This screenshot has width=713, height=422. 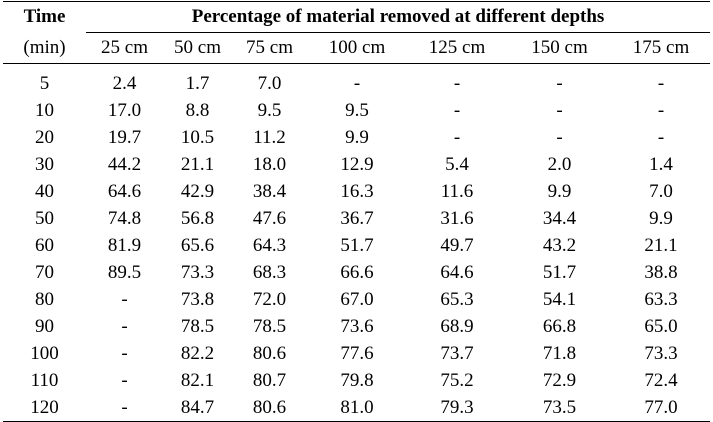 I want to click on depth-header: 50 cm, so click(x=197, y=47).